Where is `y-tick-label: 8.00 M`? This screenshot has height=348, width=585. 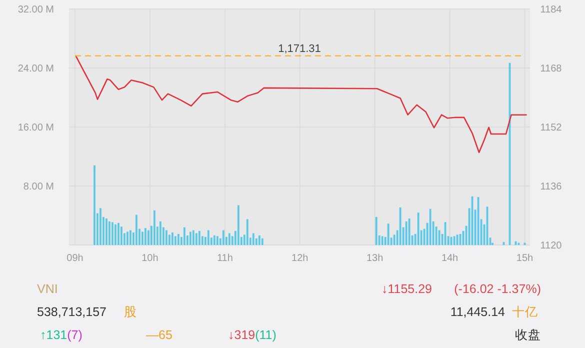
y-tick-label: 8.00 M is located at coordinates (38, 187).